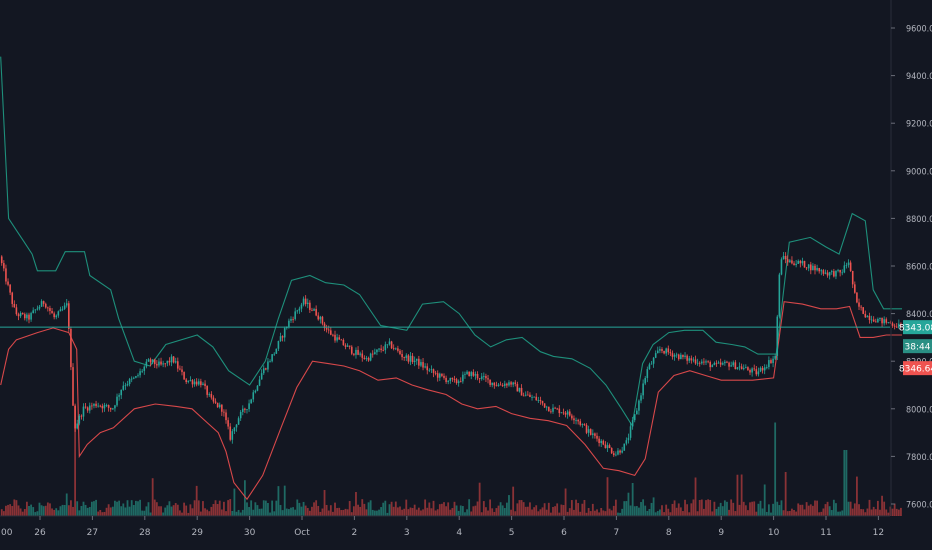 The image size is (932, 550). Describe the element at coordinates (617, 533) in the screenshot. I see `x-tick-label: 7` at that location.